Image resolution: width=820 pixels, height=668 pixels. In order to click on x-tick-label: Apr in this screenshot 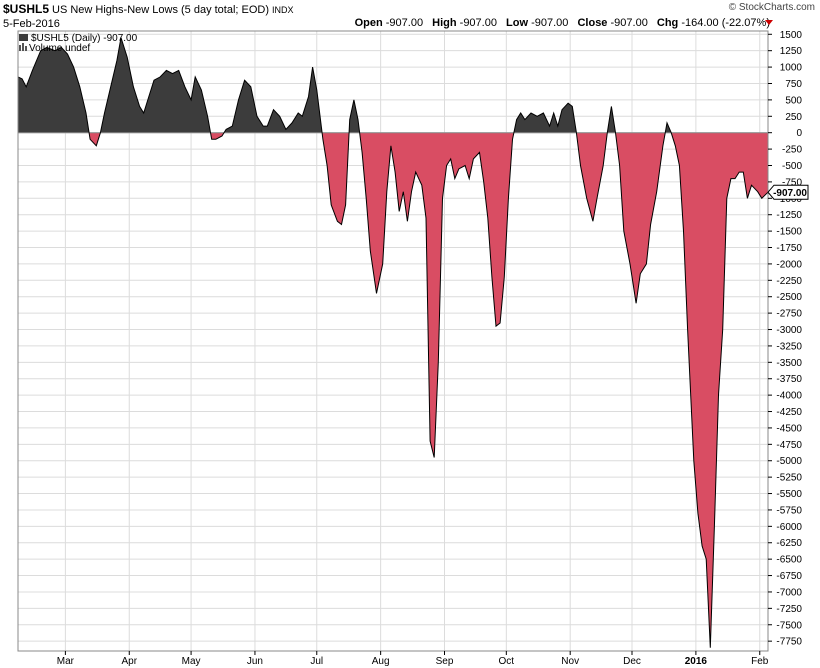, I will do `click(129, 661)`.